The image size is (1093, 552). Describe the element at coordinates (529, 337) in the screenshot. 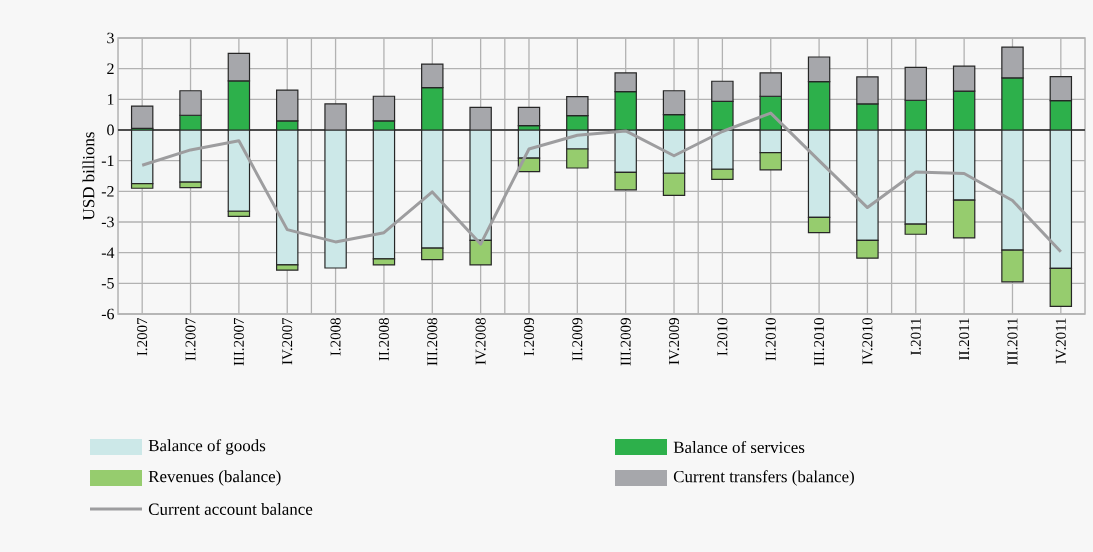

I see `x-tick-label: I.2009` at that location.